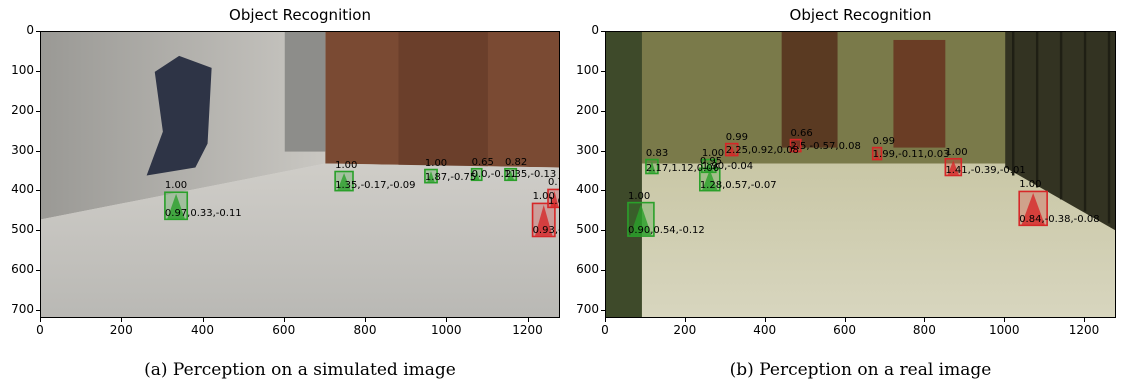  Describe the element at coordinates (530, 175) in the screenshot. I see `detection-pose: 2.35,-0.13` at that location.